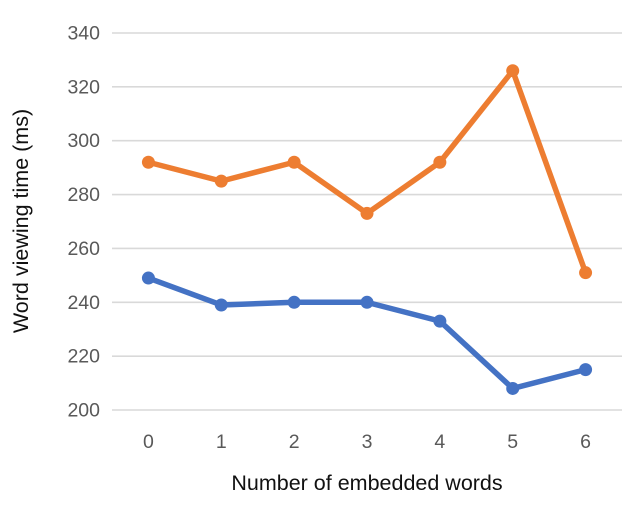 The height and width of the screenshot is (508, 640). I want to click on y-tick-label: 200, so click(83, 411).